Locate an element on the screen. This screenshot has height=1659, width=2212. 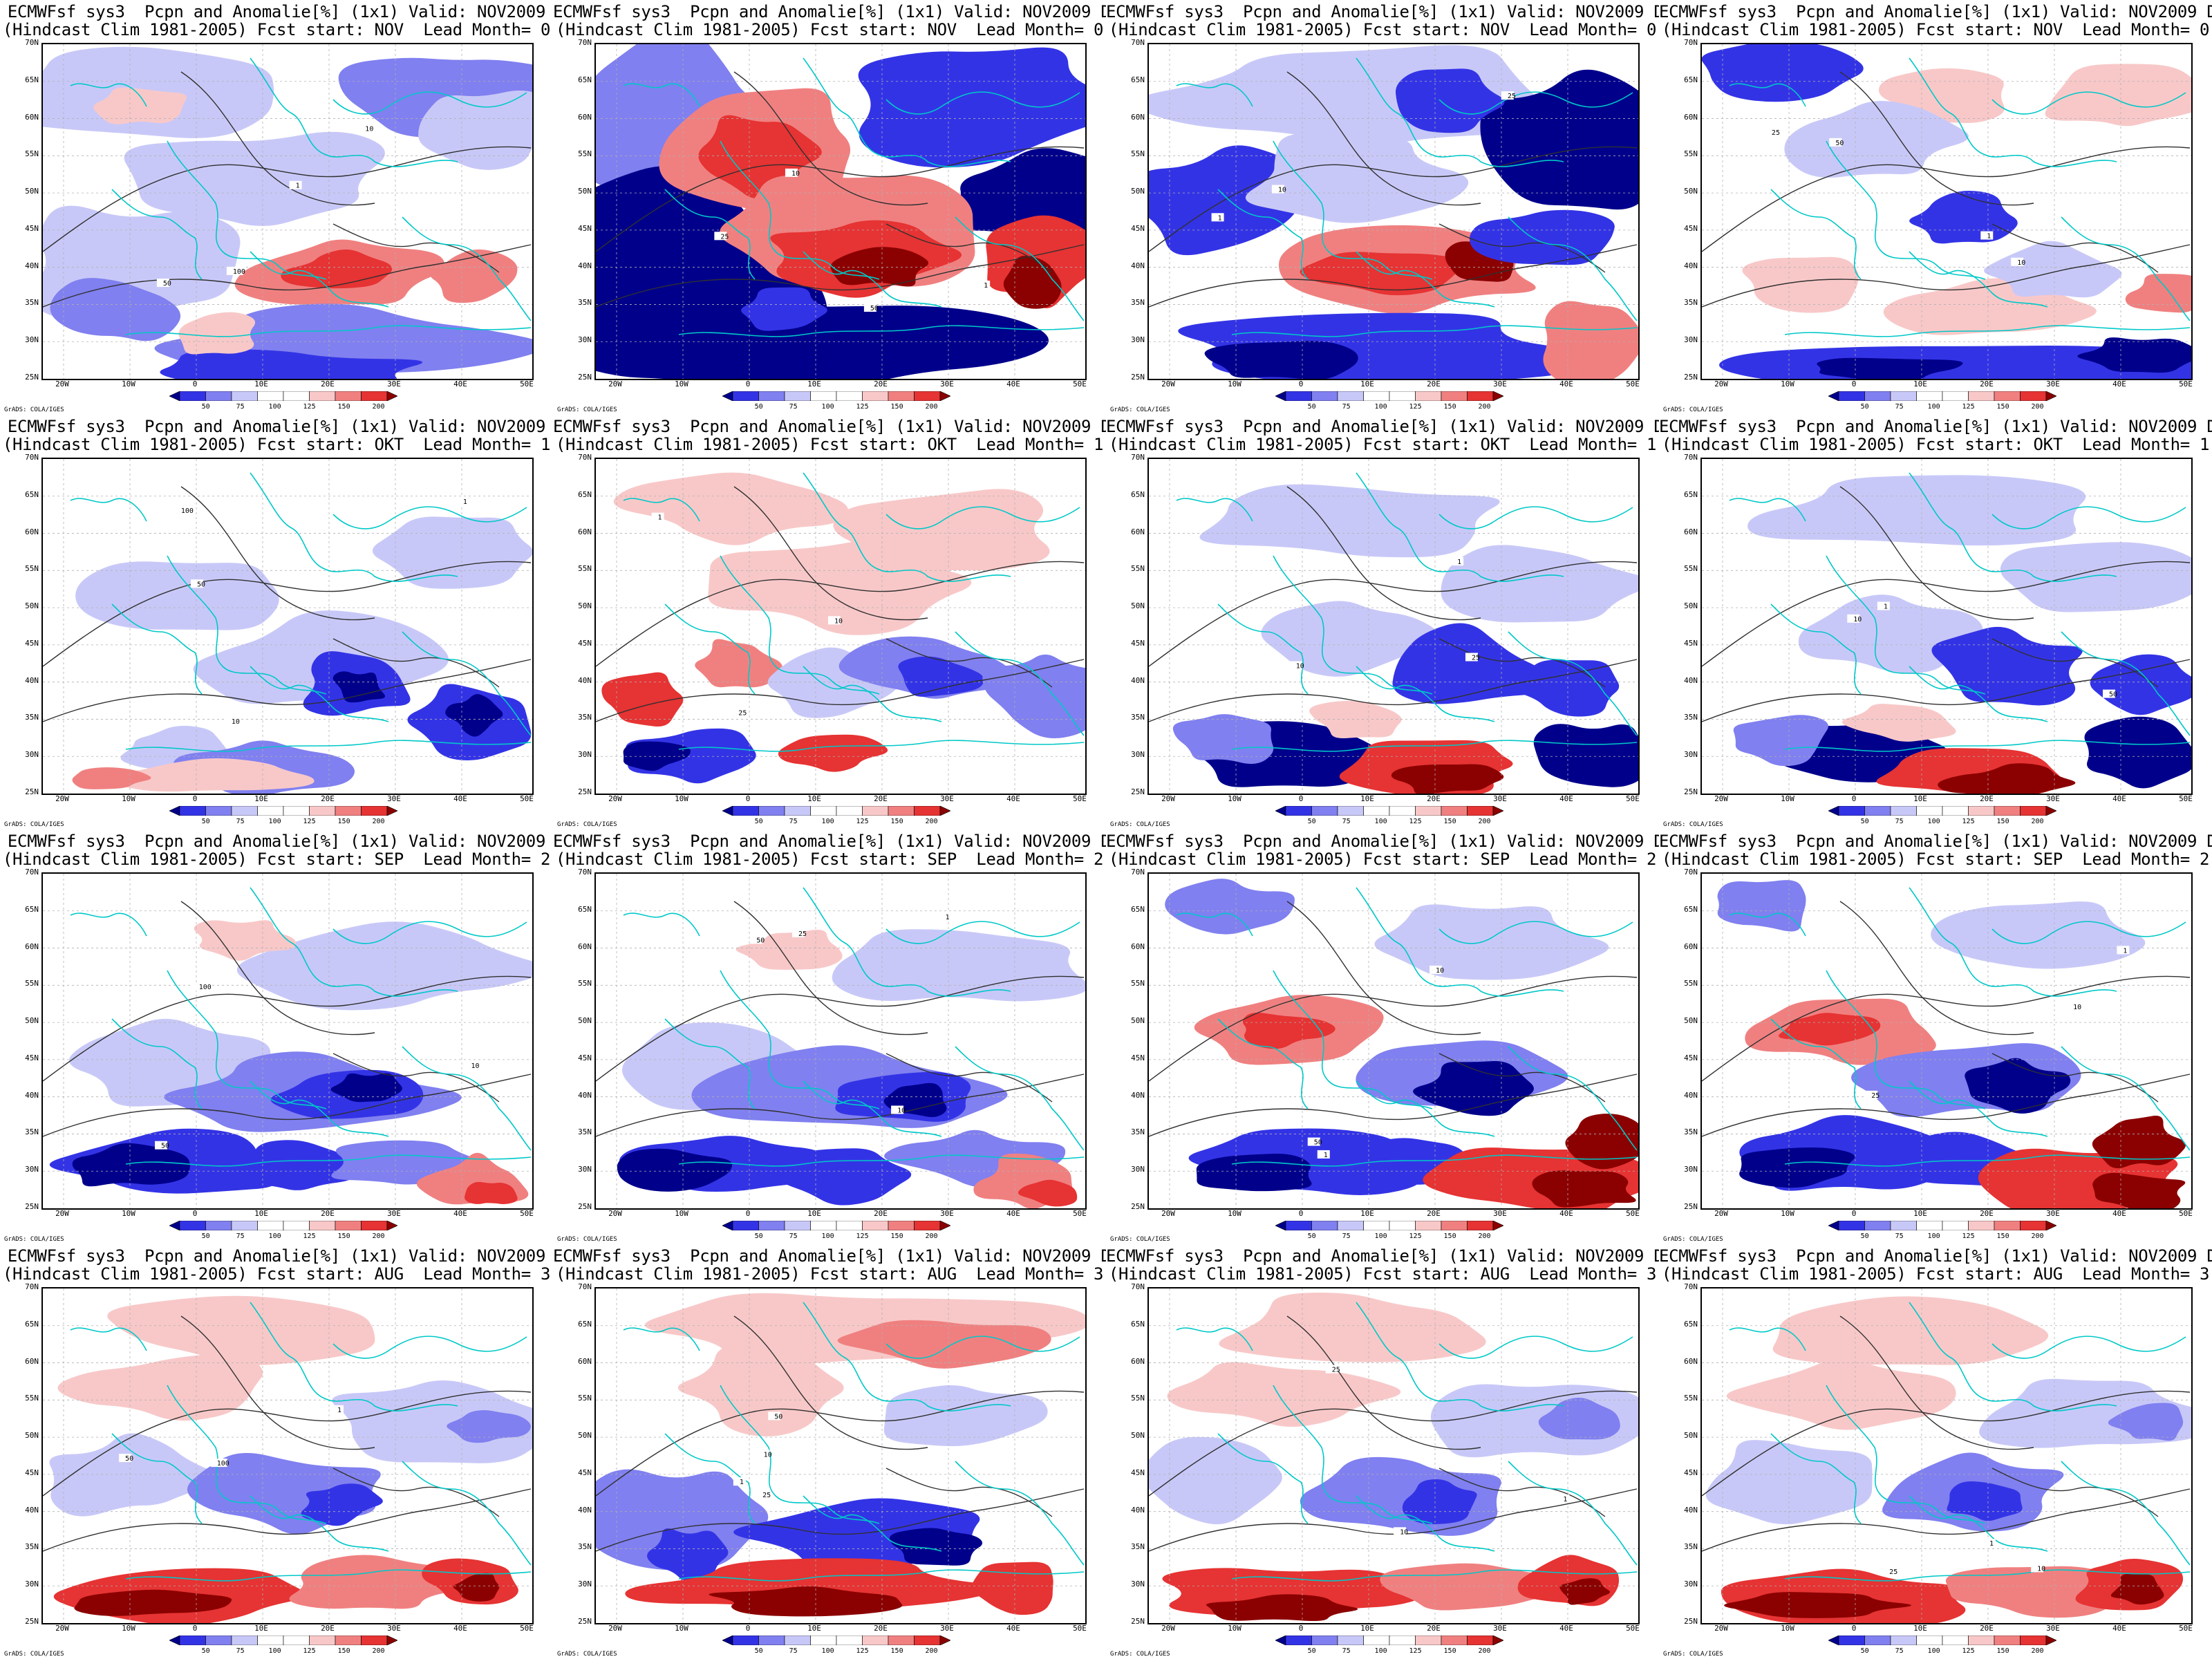
contour-label: 25 is located at coordinates (1893, 1572).